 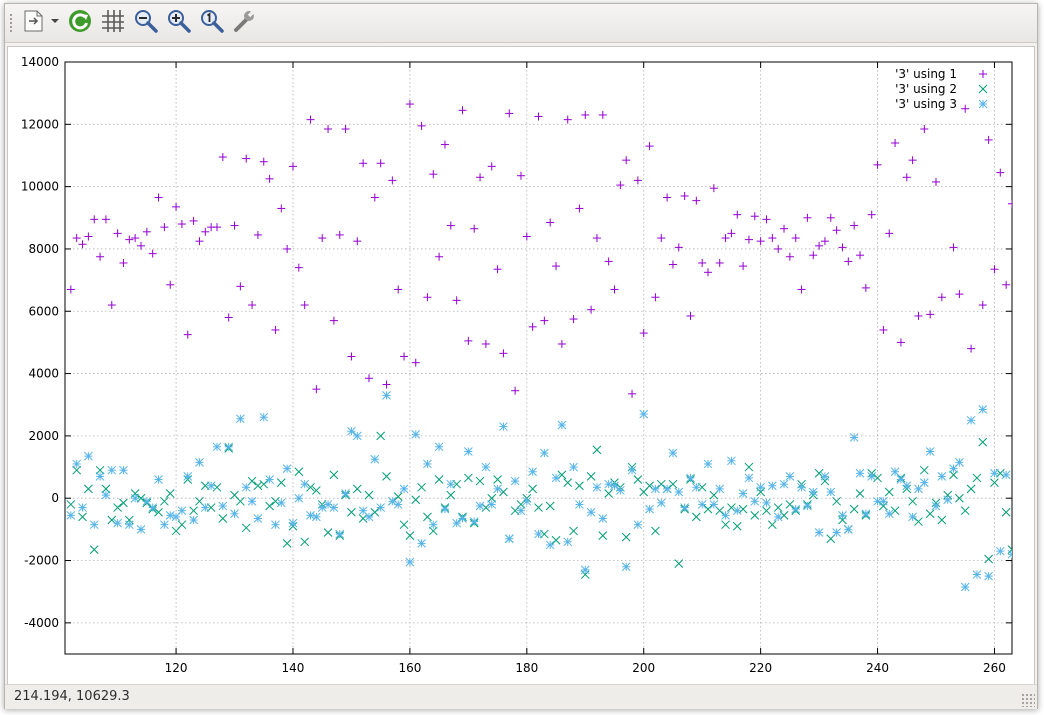 I want to click on settings-button, so click(x=245, y=22).